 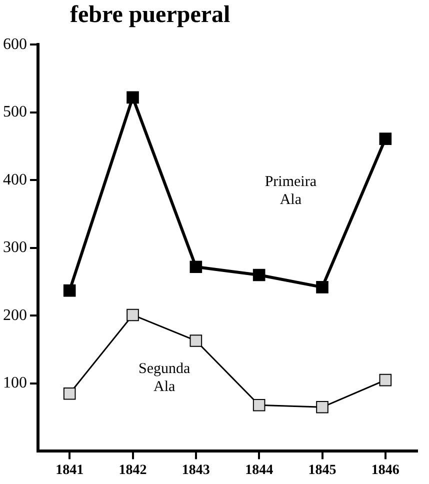 I want to click on x-tick-label: 1841, so click(x=70, y=470).